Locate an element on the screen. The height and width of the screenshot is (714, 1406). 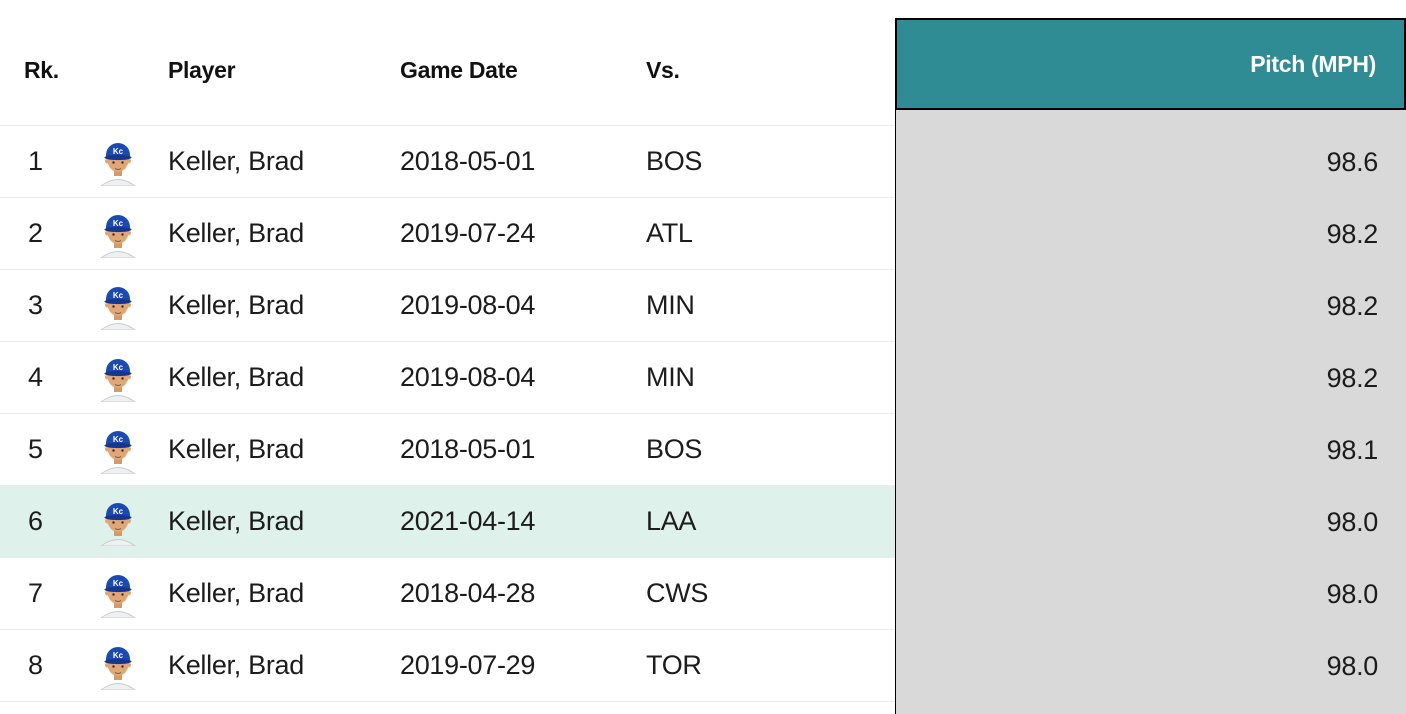
rank-cell: 4 is located at coordinates (36, 377).